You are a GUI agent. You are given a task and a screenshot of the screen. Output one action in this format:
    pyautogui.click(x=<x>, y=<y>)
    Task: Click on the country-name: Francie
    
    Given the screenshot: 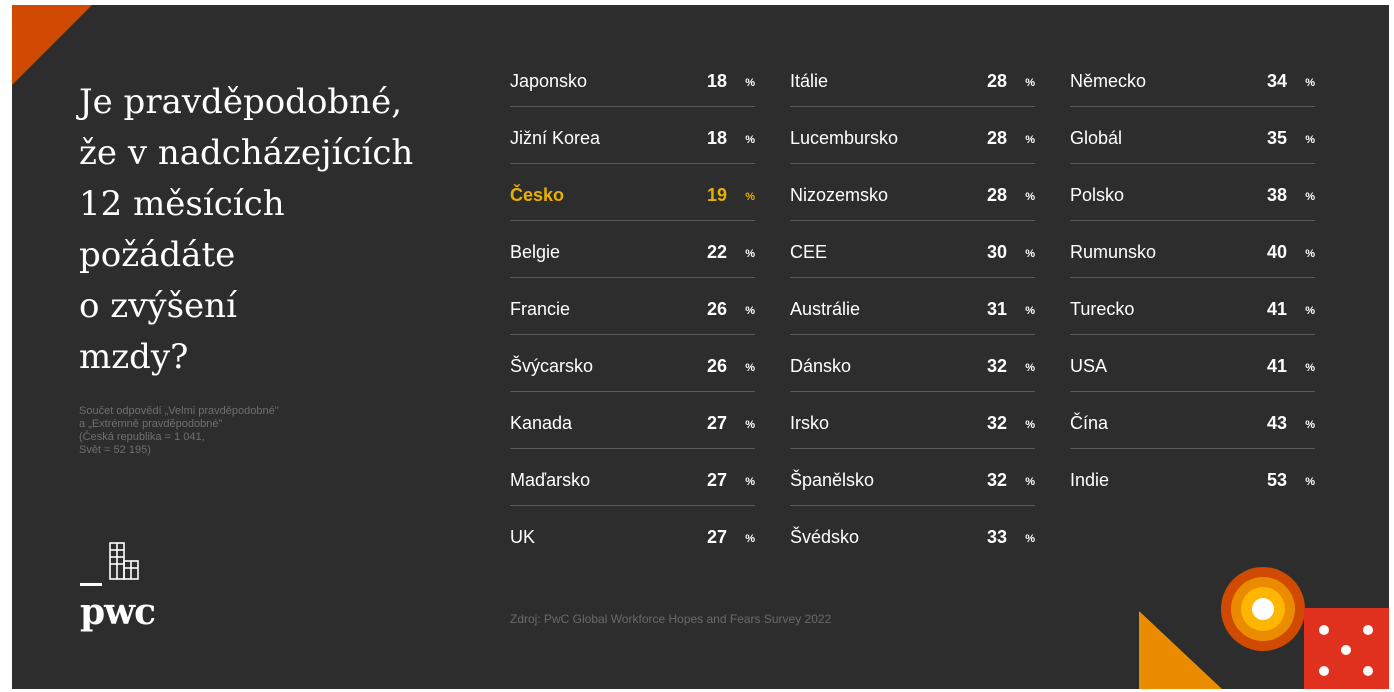 What is the action you would take?
    pyautogui.click(x=540, y=309)
    